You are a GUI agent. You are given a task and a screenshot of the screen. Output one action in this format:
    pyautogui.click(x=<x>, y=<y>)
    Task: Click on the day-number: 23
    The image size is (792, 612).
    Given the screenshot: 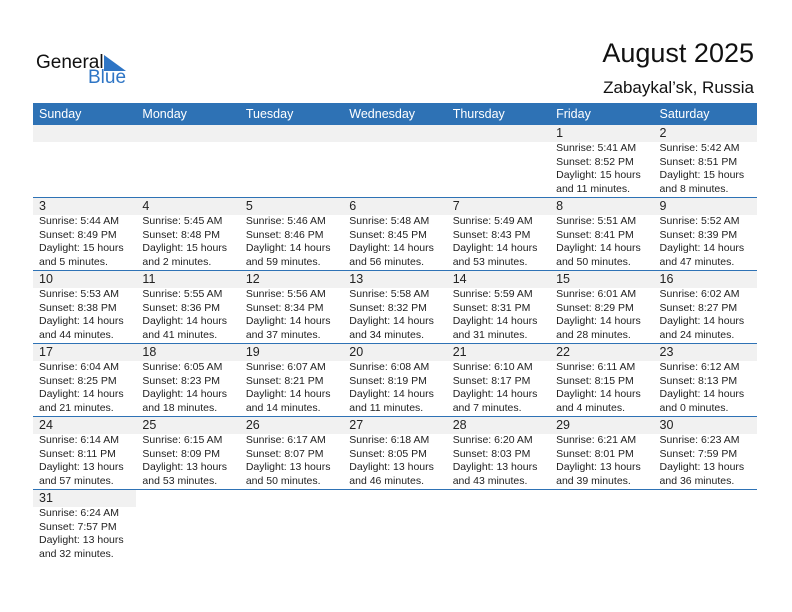 What is the action you would take?
    pyautogui.click(x=666, y=352)
    